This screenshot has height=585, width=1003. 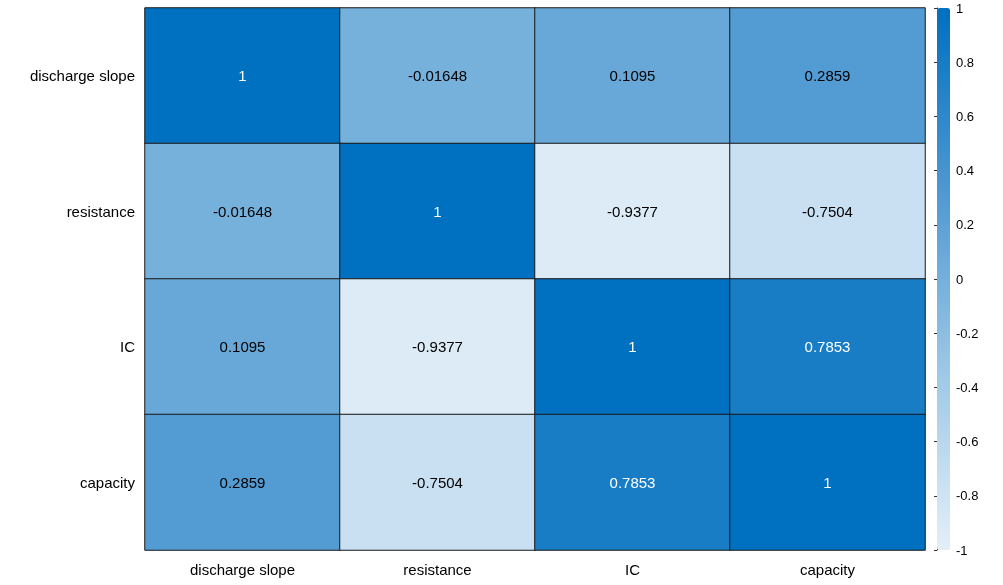 What do you see at coordinates (128, 347) in the screenshot?
I see `y-tick-label: IC` at bounding box center [128, 347].